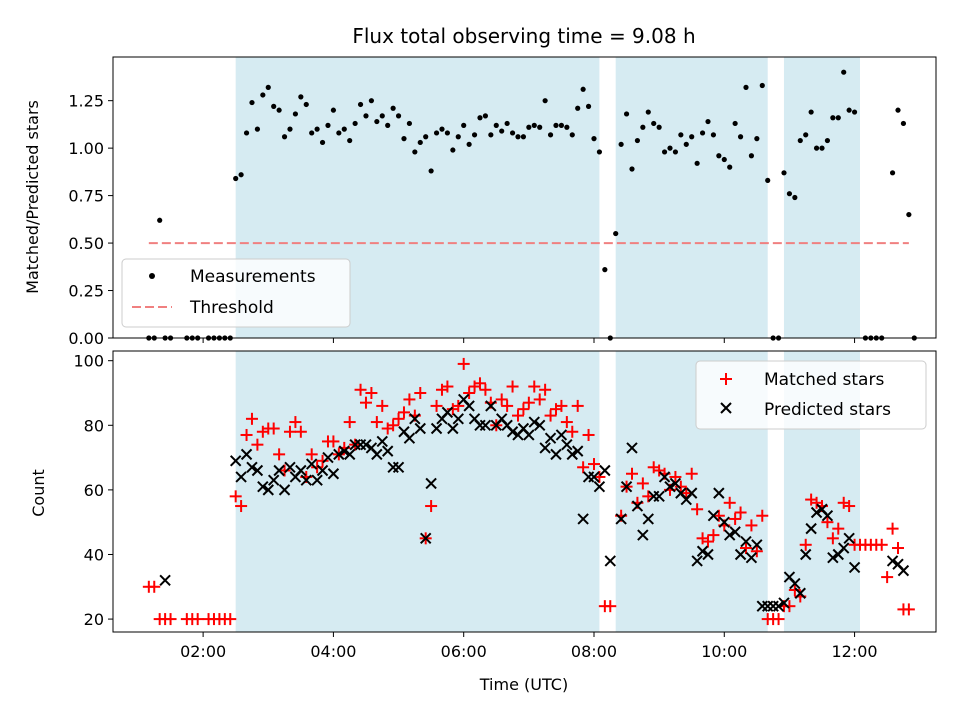  What do you see at coordinates (726, 379) in the screenshot?
I see `matched-legend-marker` at bounding box center [726, 379].